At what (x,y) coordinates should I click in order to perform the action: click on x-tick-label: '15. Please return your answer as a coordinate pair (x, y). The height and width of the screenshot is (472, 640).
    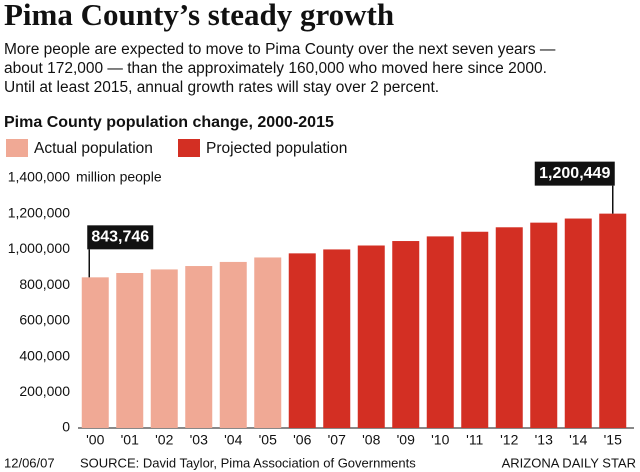
    Looking at the image, I should click on (613, 440).